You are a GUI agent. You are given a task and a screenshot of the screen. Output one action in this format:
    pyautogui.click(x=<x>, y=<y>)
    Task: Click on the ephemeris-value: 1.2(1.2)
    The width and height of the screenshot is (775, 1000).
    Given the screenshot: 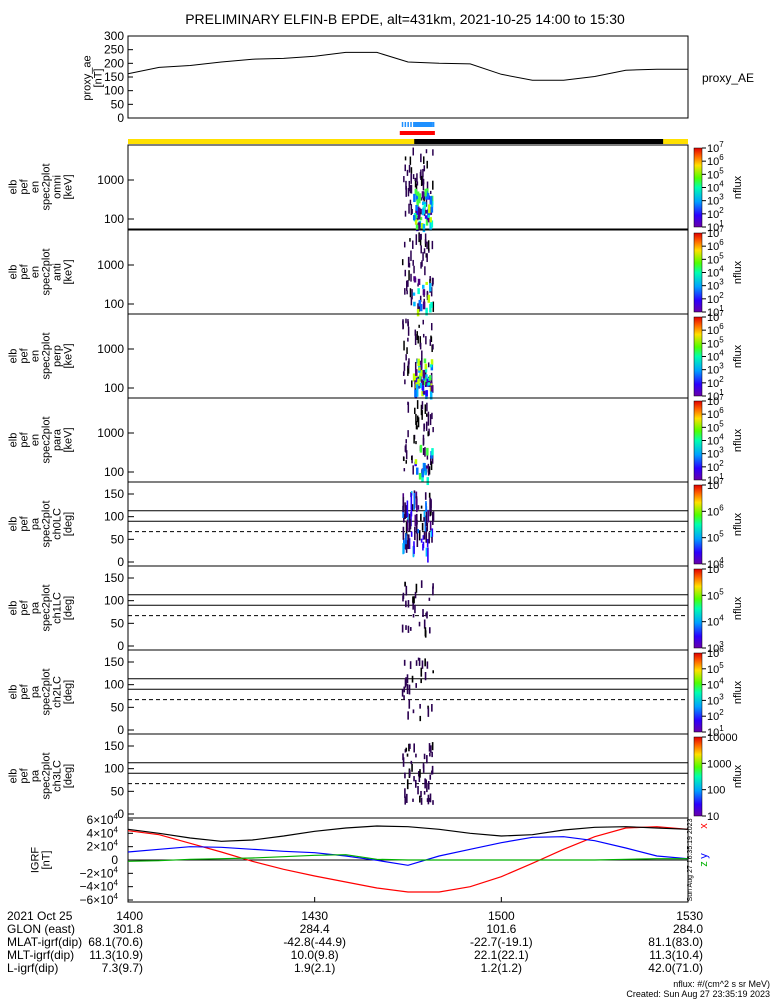 What is the action you would take?
    pyautogui.click(x=501, y=968)
    